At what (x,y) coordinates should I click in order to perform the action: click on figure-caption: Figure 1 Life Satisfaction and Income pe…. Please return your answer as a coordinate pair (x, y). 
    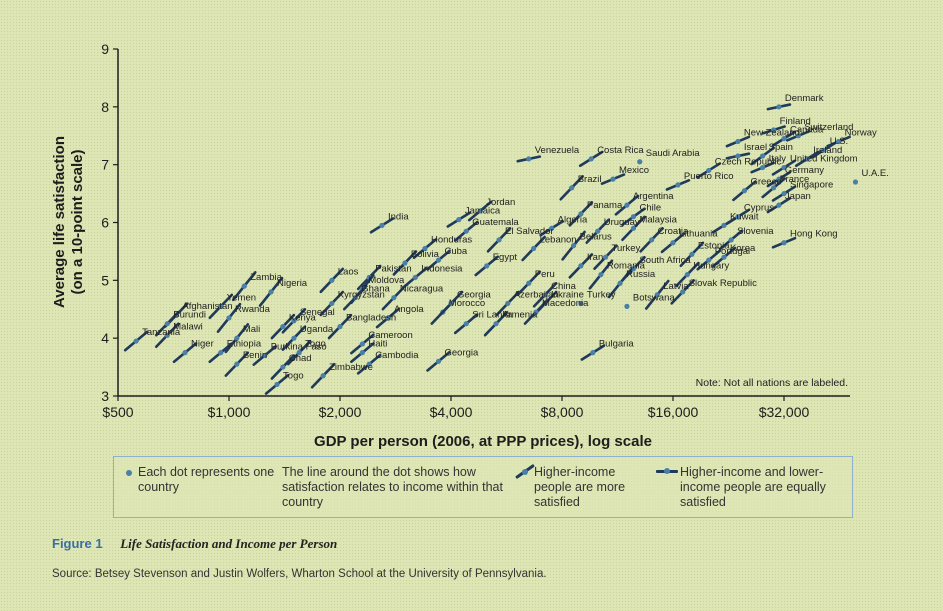
    Looking at the image, I should click on (194, 544).